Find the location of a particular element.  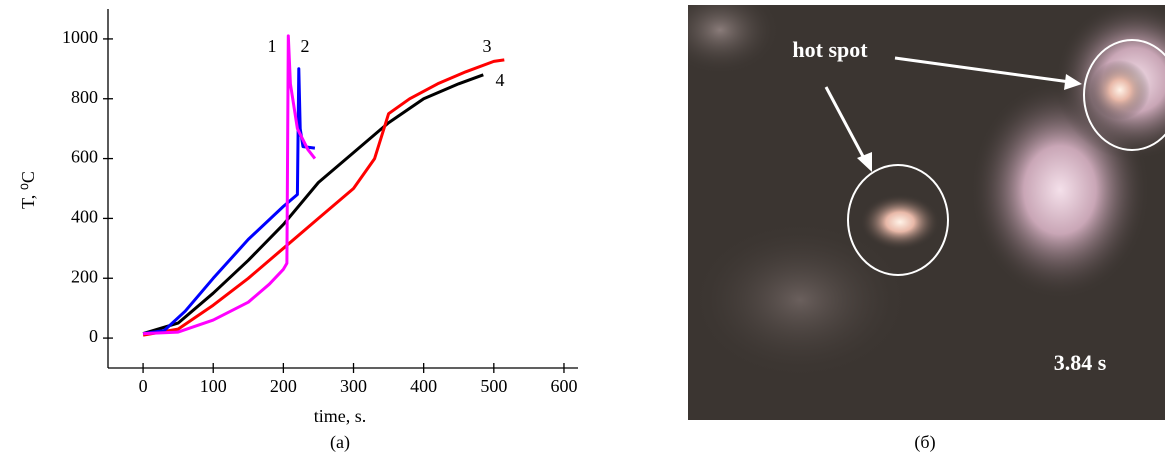

x-tick-label: 300 is located at coordinates (353, 386).